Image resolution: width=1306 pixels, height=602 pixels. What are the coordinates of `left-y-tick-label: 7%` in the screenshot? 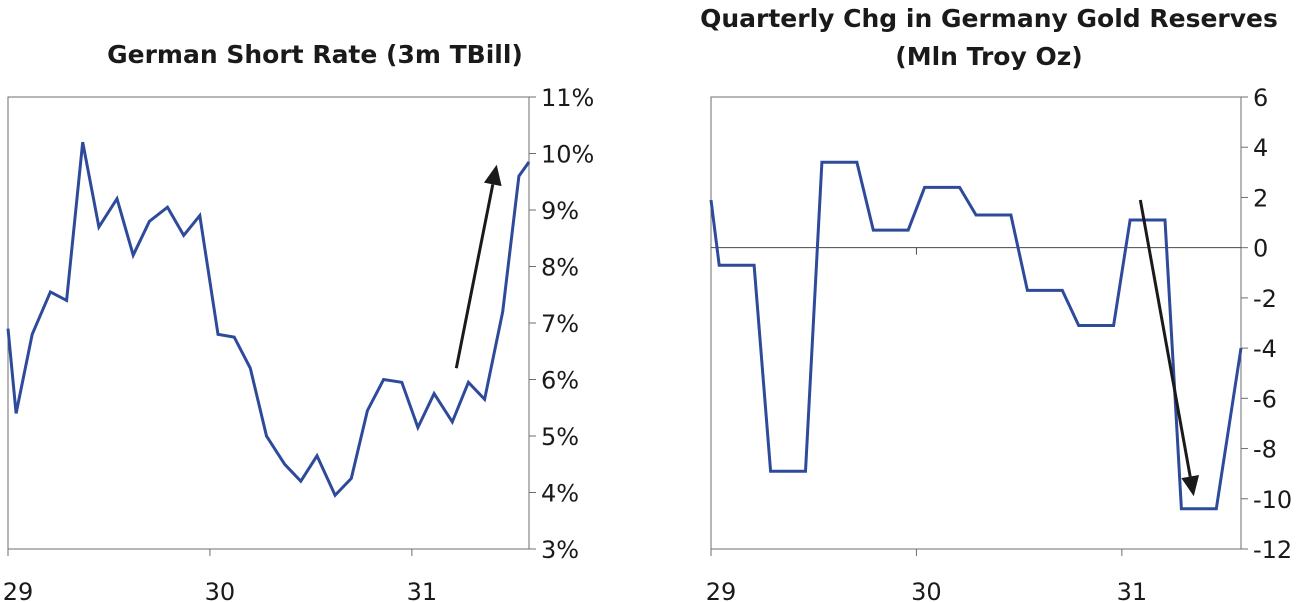 It's located at (560, 324).